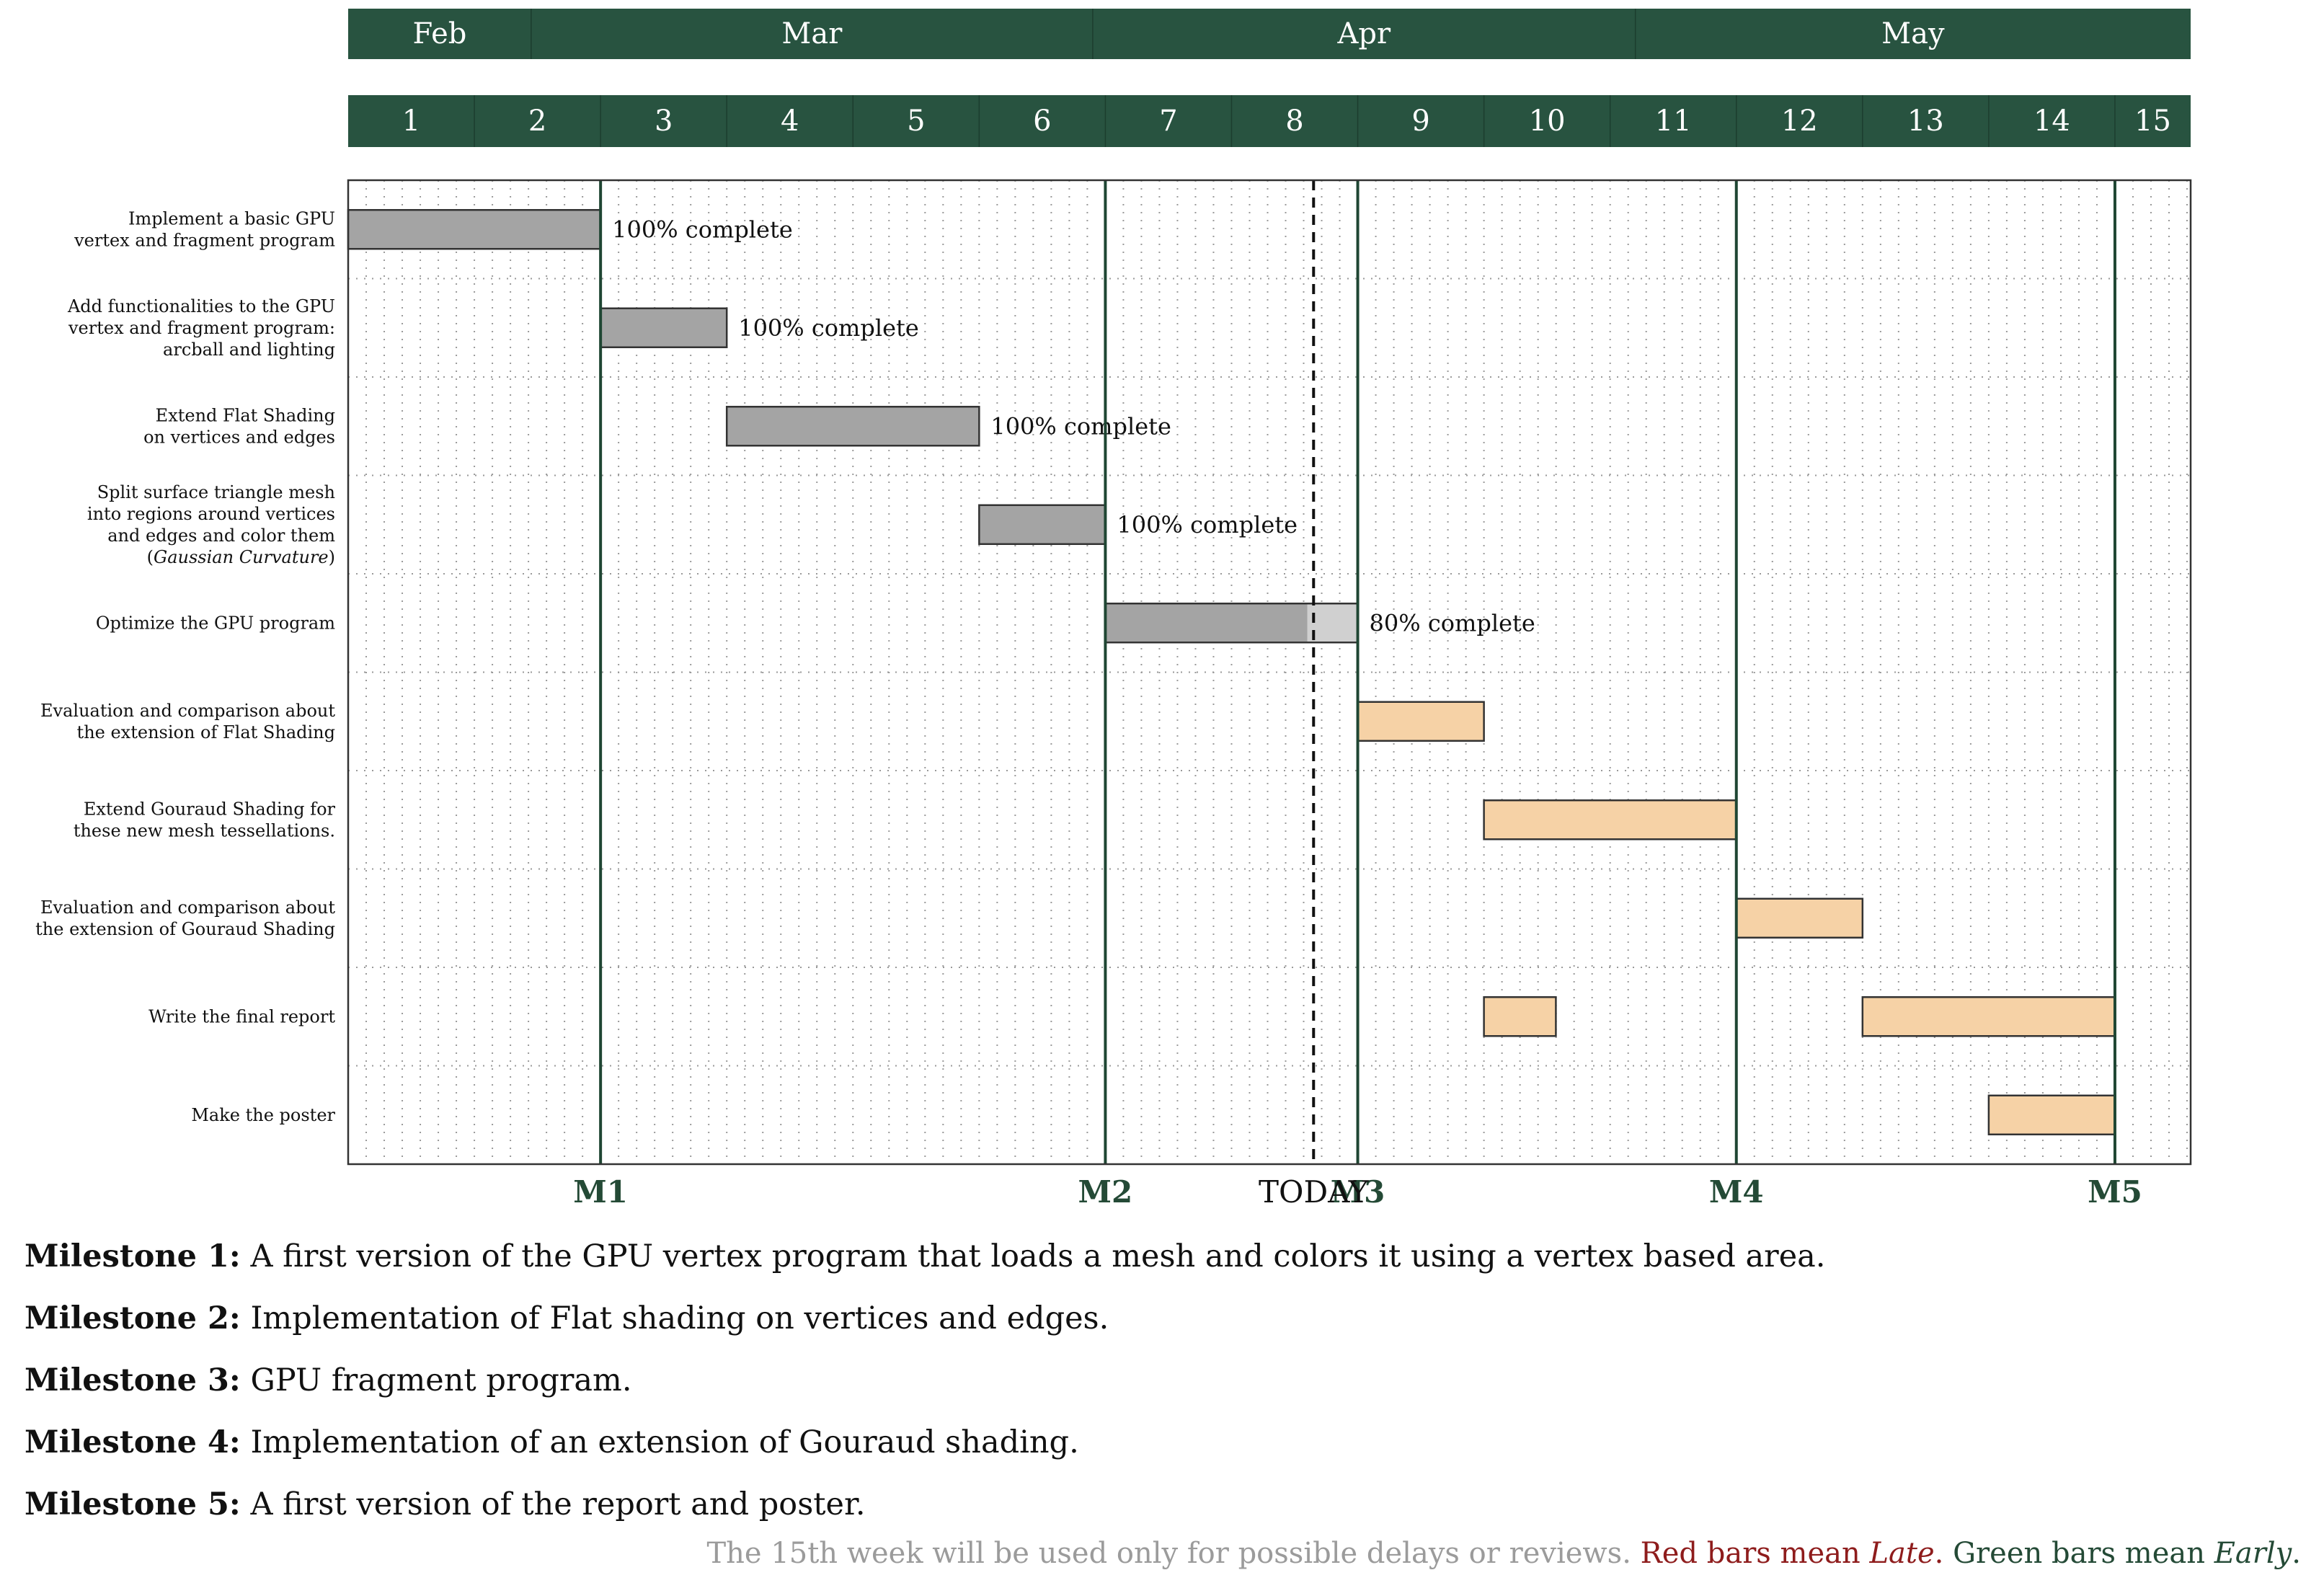  What do you see at coordinates (215, 623) in the screenshot?
I see `task-label: Optimize the GPU program` at bounding box center [215, 623].